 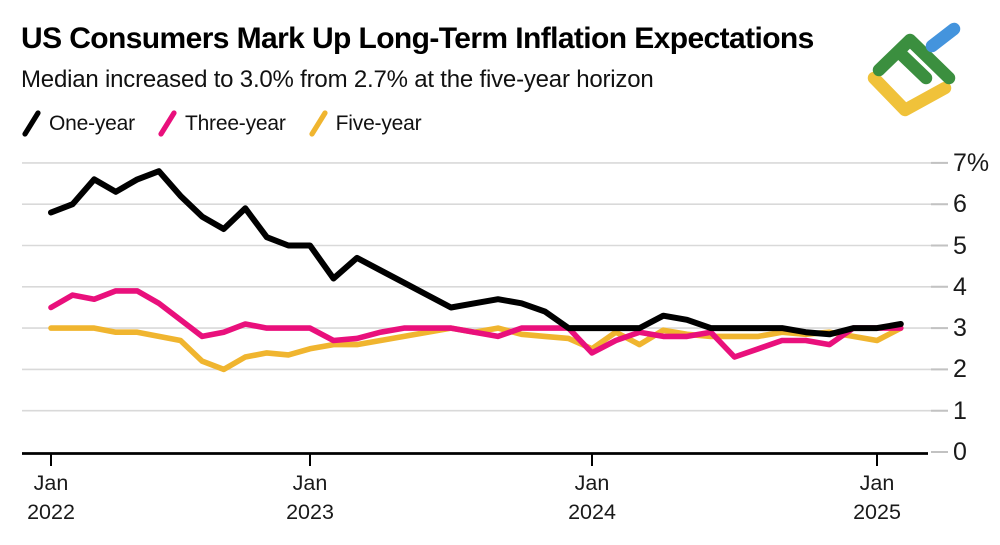 I want to click on y-axis-label: 1, so click(x=960, y=410).